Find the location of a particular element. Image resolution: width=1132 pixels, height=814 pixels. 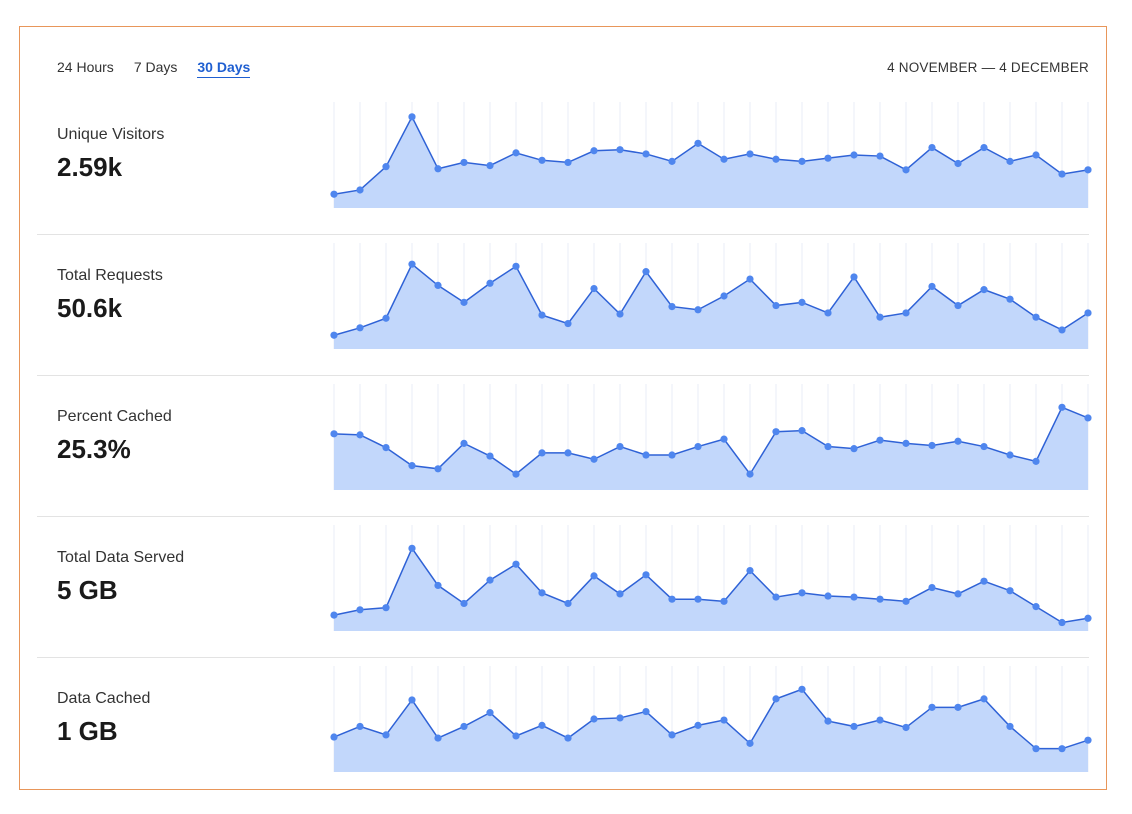

metric-value: 25.3% is located at coordinates (94, 449).